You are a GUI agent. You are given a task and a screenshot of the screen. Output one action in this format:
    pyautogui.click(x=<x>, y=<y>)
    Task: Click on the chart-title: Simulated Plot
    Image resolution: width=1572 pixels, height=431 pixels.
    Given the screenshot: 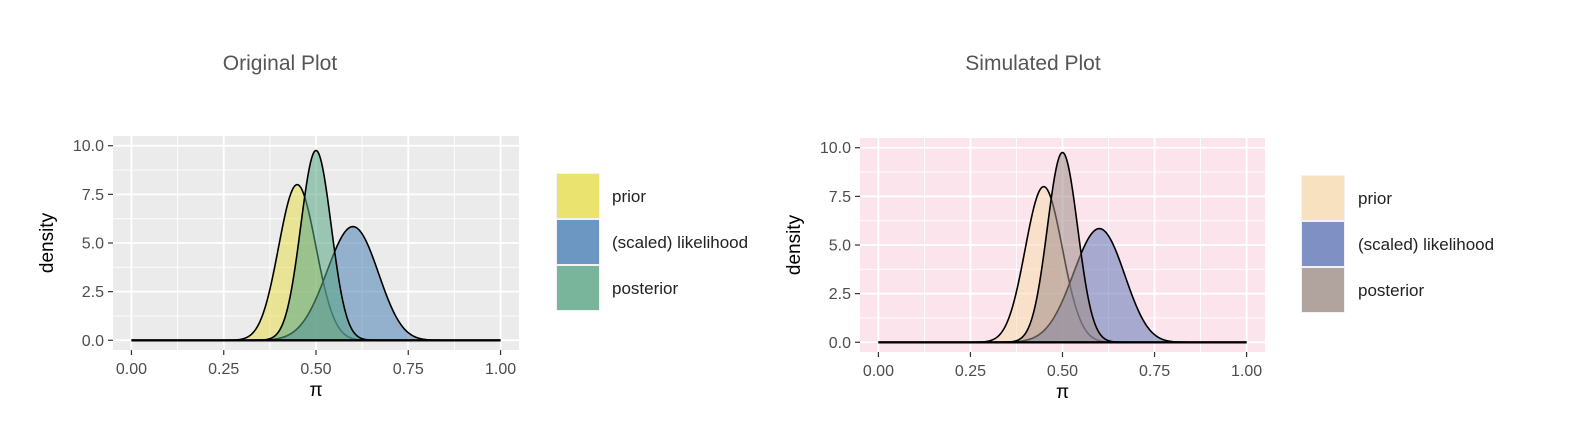 What is the action you would take?
    pyautogui.click(x=1033, y=63)
    